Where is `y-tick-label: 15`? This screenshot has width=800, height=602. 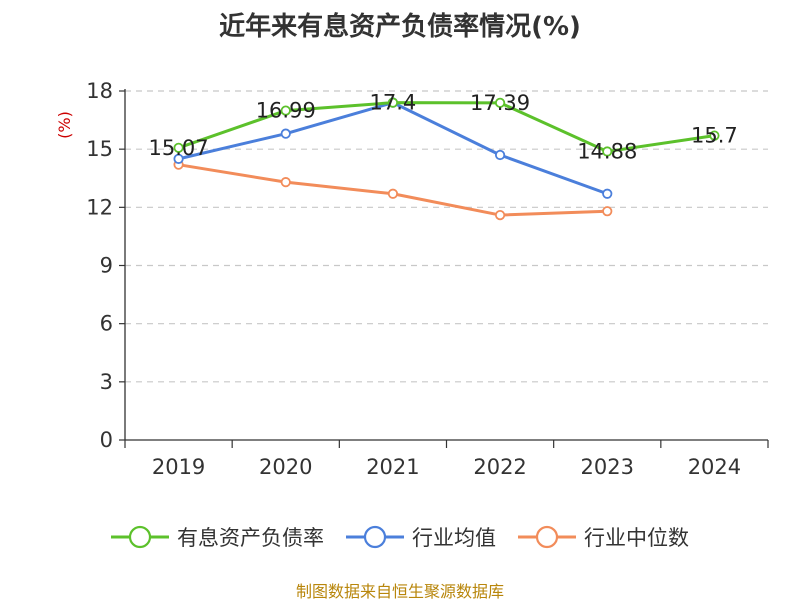 y-tick-label: 15 is located at coordinates (99, 149).